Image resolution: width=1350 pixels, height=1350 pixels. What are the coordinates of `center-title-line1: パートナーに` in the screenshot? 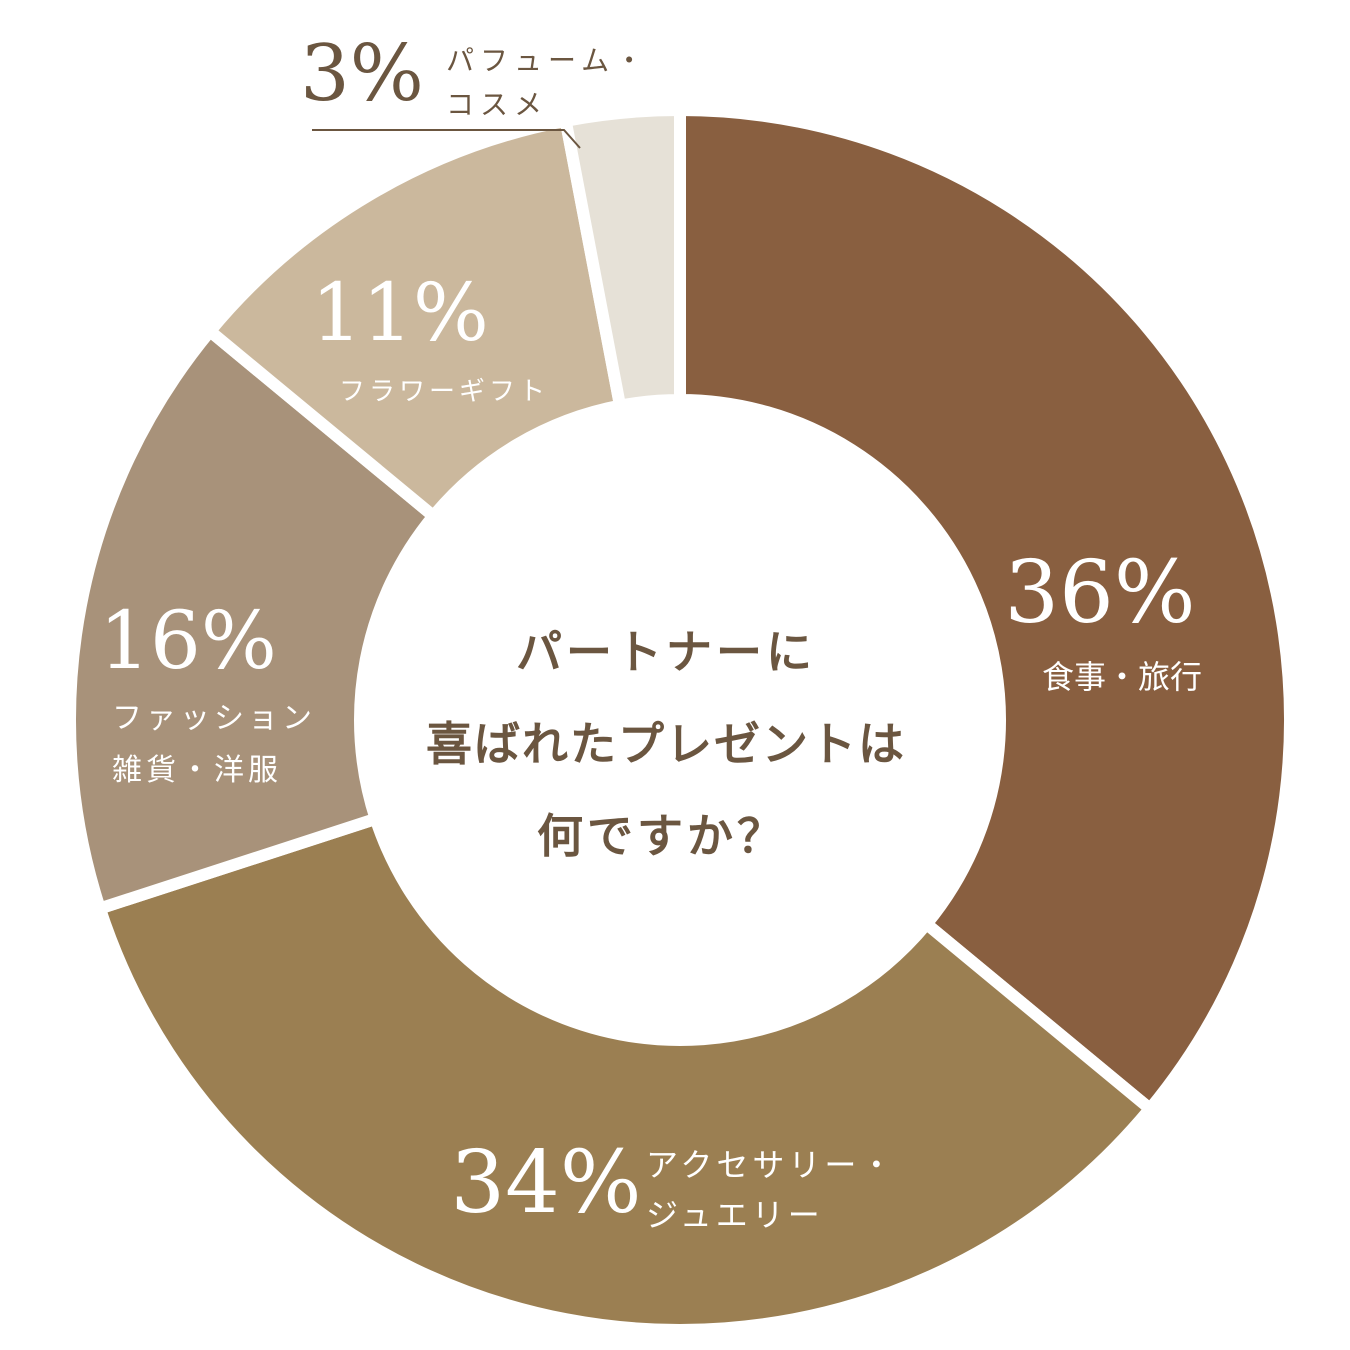 It's located at (666, 652).